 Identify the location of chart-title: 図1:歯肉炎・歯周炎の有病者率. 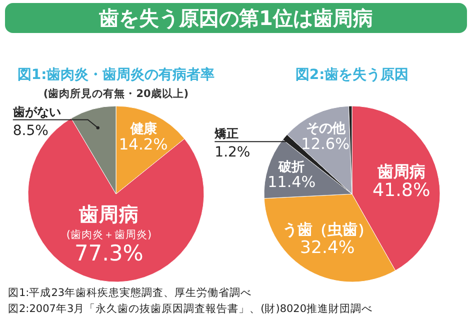
(116, 74).